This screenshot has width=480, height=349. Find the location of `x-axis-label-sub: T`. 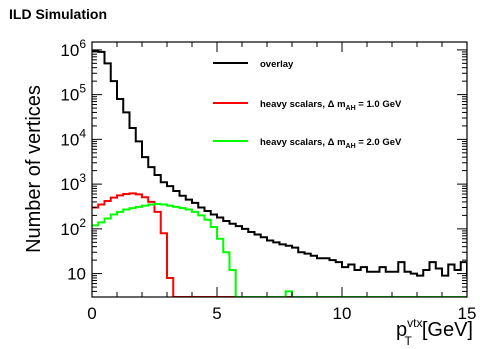

x-axis-label-sub: T is located at coordinates (409, 341).